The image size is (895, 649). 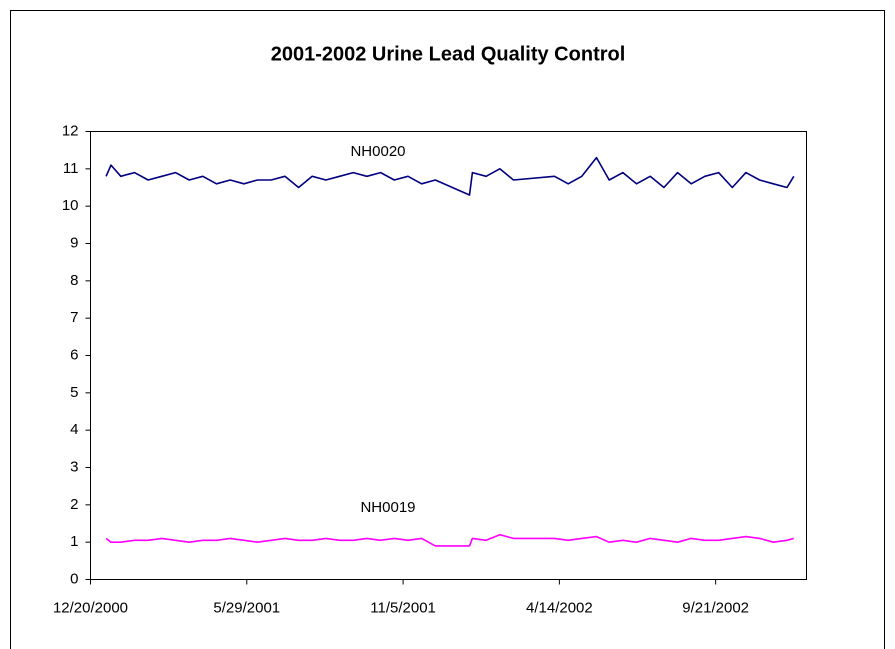 What do you see at coordinates (246, 607) in the screenshot?
I see `x-tick-label: 5/29/2001` at bounding box center [246, 607].